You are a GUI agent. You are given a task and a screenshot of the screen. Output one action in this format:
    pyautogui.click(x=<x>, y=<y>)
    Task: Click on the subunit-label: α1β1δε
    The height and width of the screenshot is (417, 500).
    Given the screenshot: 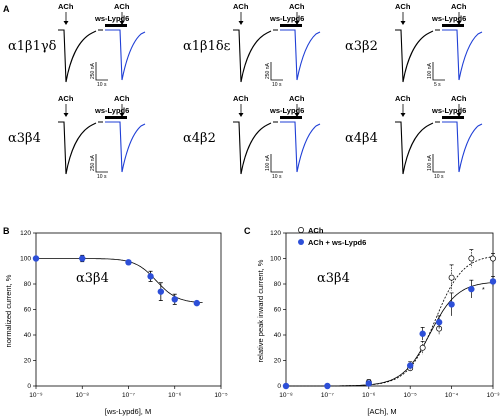 What is the action you would take?
    pyautogui.click(x=207, y=46)
    